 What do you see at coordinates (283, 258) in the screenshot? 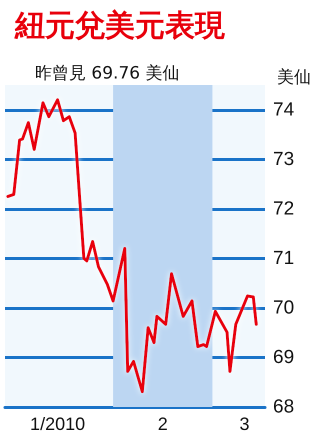
I see `y-tick-label: 71` at bounding box center [283, 258].